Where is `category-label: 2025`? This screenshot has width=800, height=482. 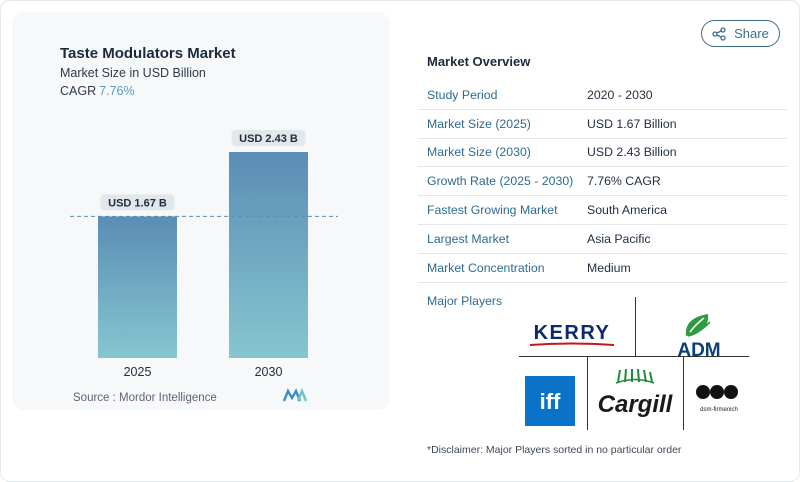
category-label: 2025 is located at coordinates (138, 372).